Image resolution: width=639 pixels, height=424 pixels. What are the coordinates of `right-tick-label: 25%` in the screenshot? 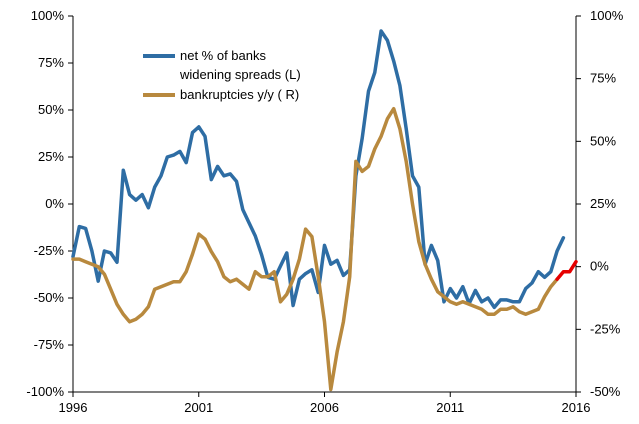 It's located at (603, 203).